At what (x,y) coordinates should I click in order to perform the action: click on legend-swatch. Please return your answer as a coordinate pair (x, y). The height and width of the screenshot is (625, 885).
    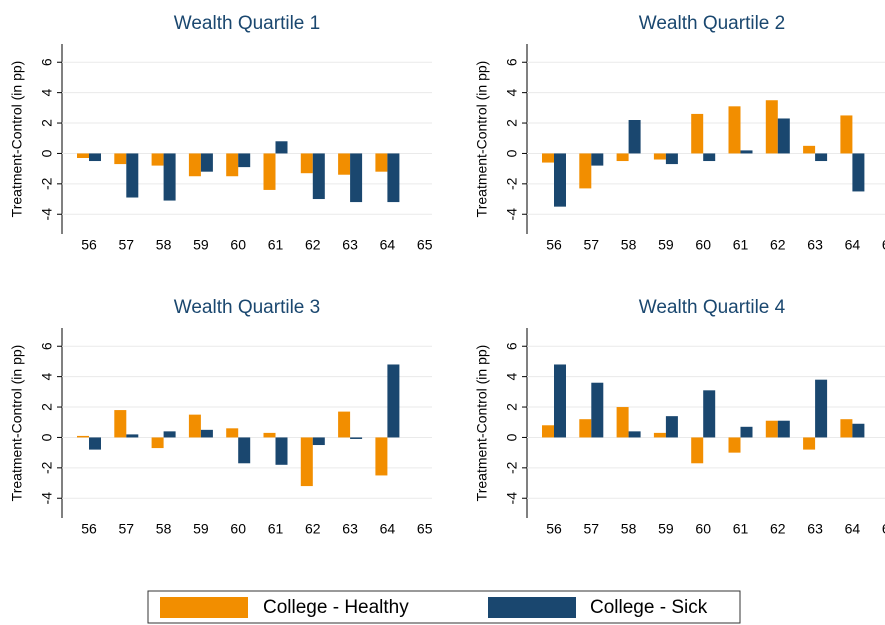
    Looking at the image, I should click on (532, 607).